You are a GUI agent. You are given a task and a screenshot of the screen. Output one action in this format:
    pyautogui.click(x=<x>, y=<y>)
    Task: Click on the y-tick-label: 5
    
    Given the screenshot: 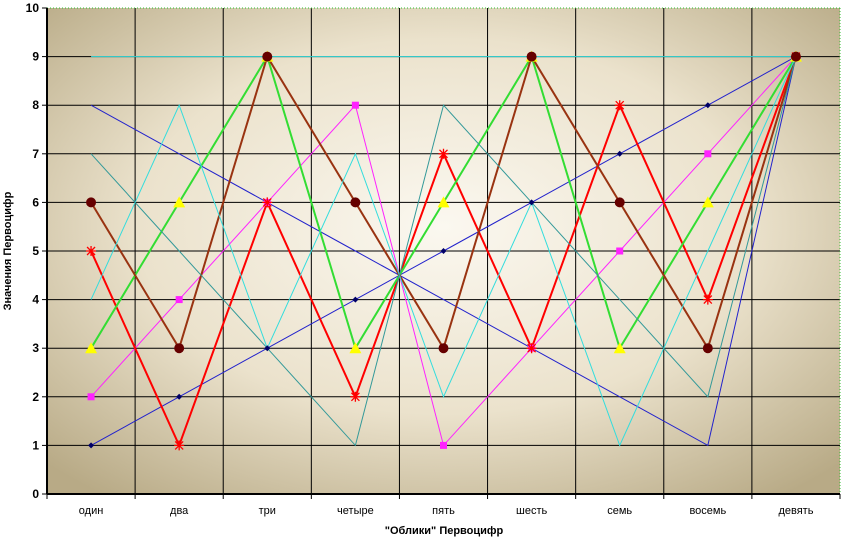 What is the action you would take?
    pyautogui.click(x=35, y=251)
    